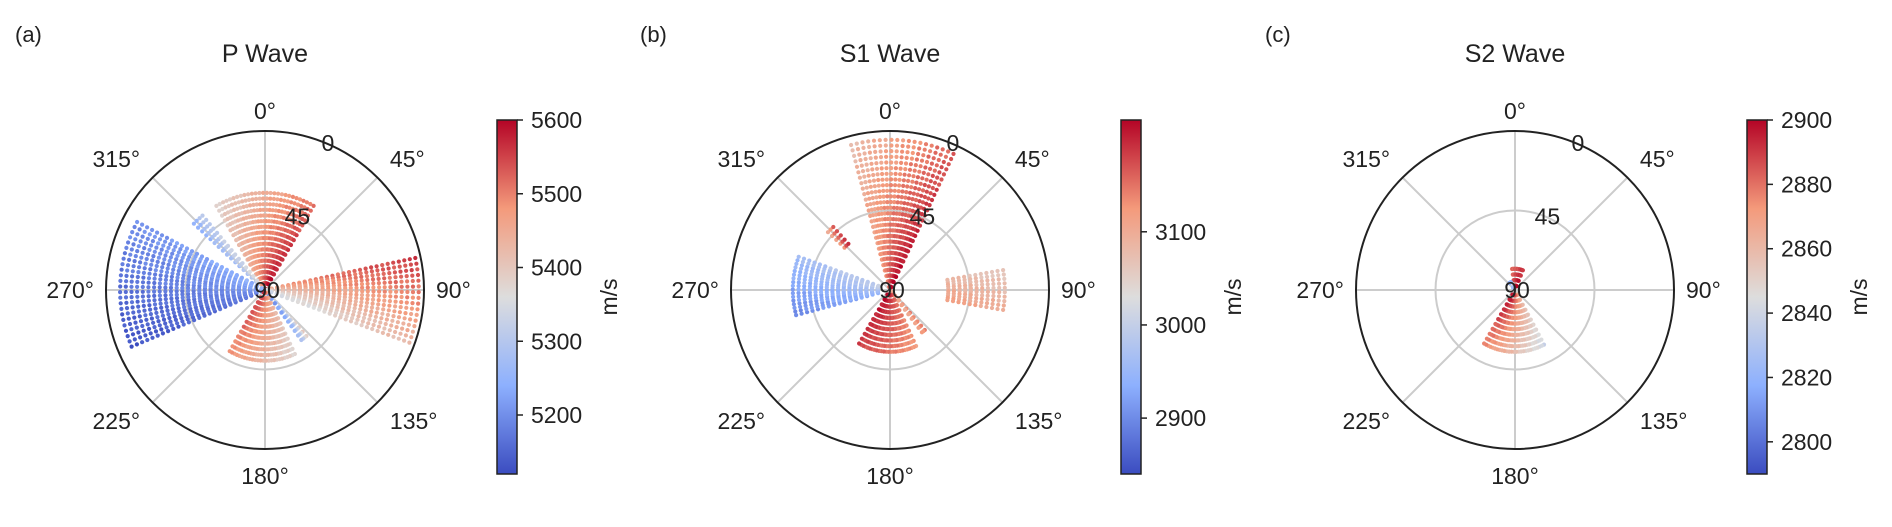 The image size is (1892, 527). What do you see at coordinates (556, 268) in the screenshot?
I see `colorbar-tick-label: 5400` at bounding box center [556, 268].